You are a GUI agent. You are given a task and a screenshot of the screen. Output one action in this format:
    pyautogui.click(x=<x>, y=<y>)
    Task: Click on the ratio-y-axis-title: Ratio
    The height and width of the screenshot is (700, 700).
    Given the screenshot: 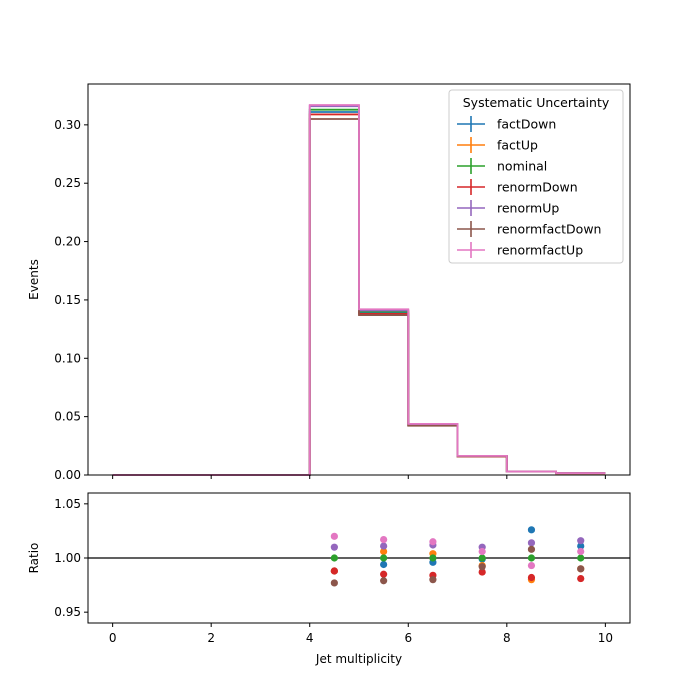 What is the action you would take?
    pyautogui.click(x=34, y=558)
    